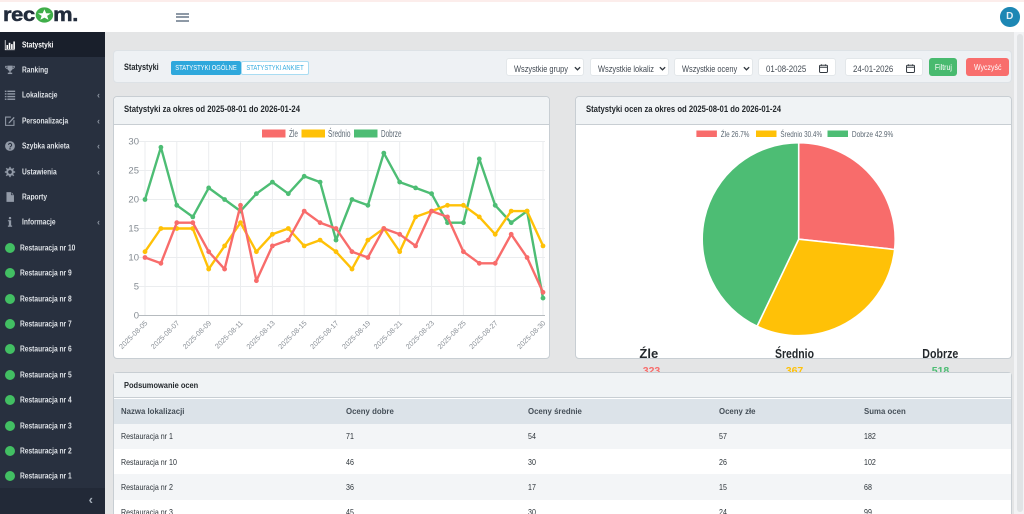 The image size is (1024, 514). I want to click on svg-text: 0, so click(136, 316).